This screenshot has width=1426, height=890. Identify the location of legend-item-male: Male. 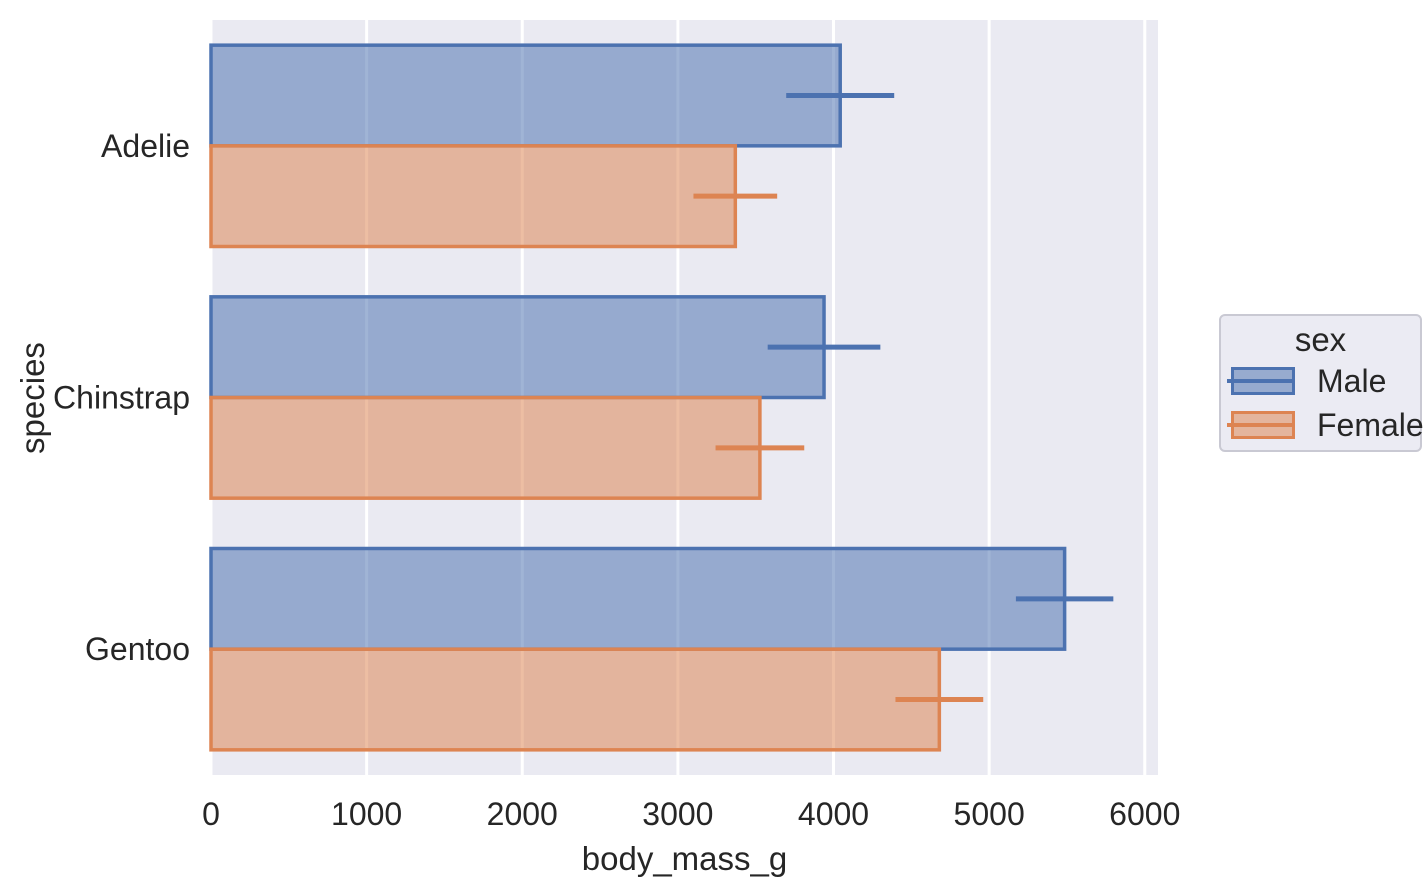
(1323, 381).